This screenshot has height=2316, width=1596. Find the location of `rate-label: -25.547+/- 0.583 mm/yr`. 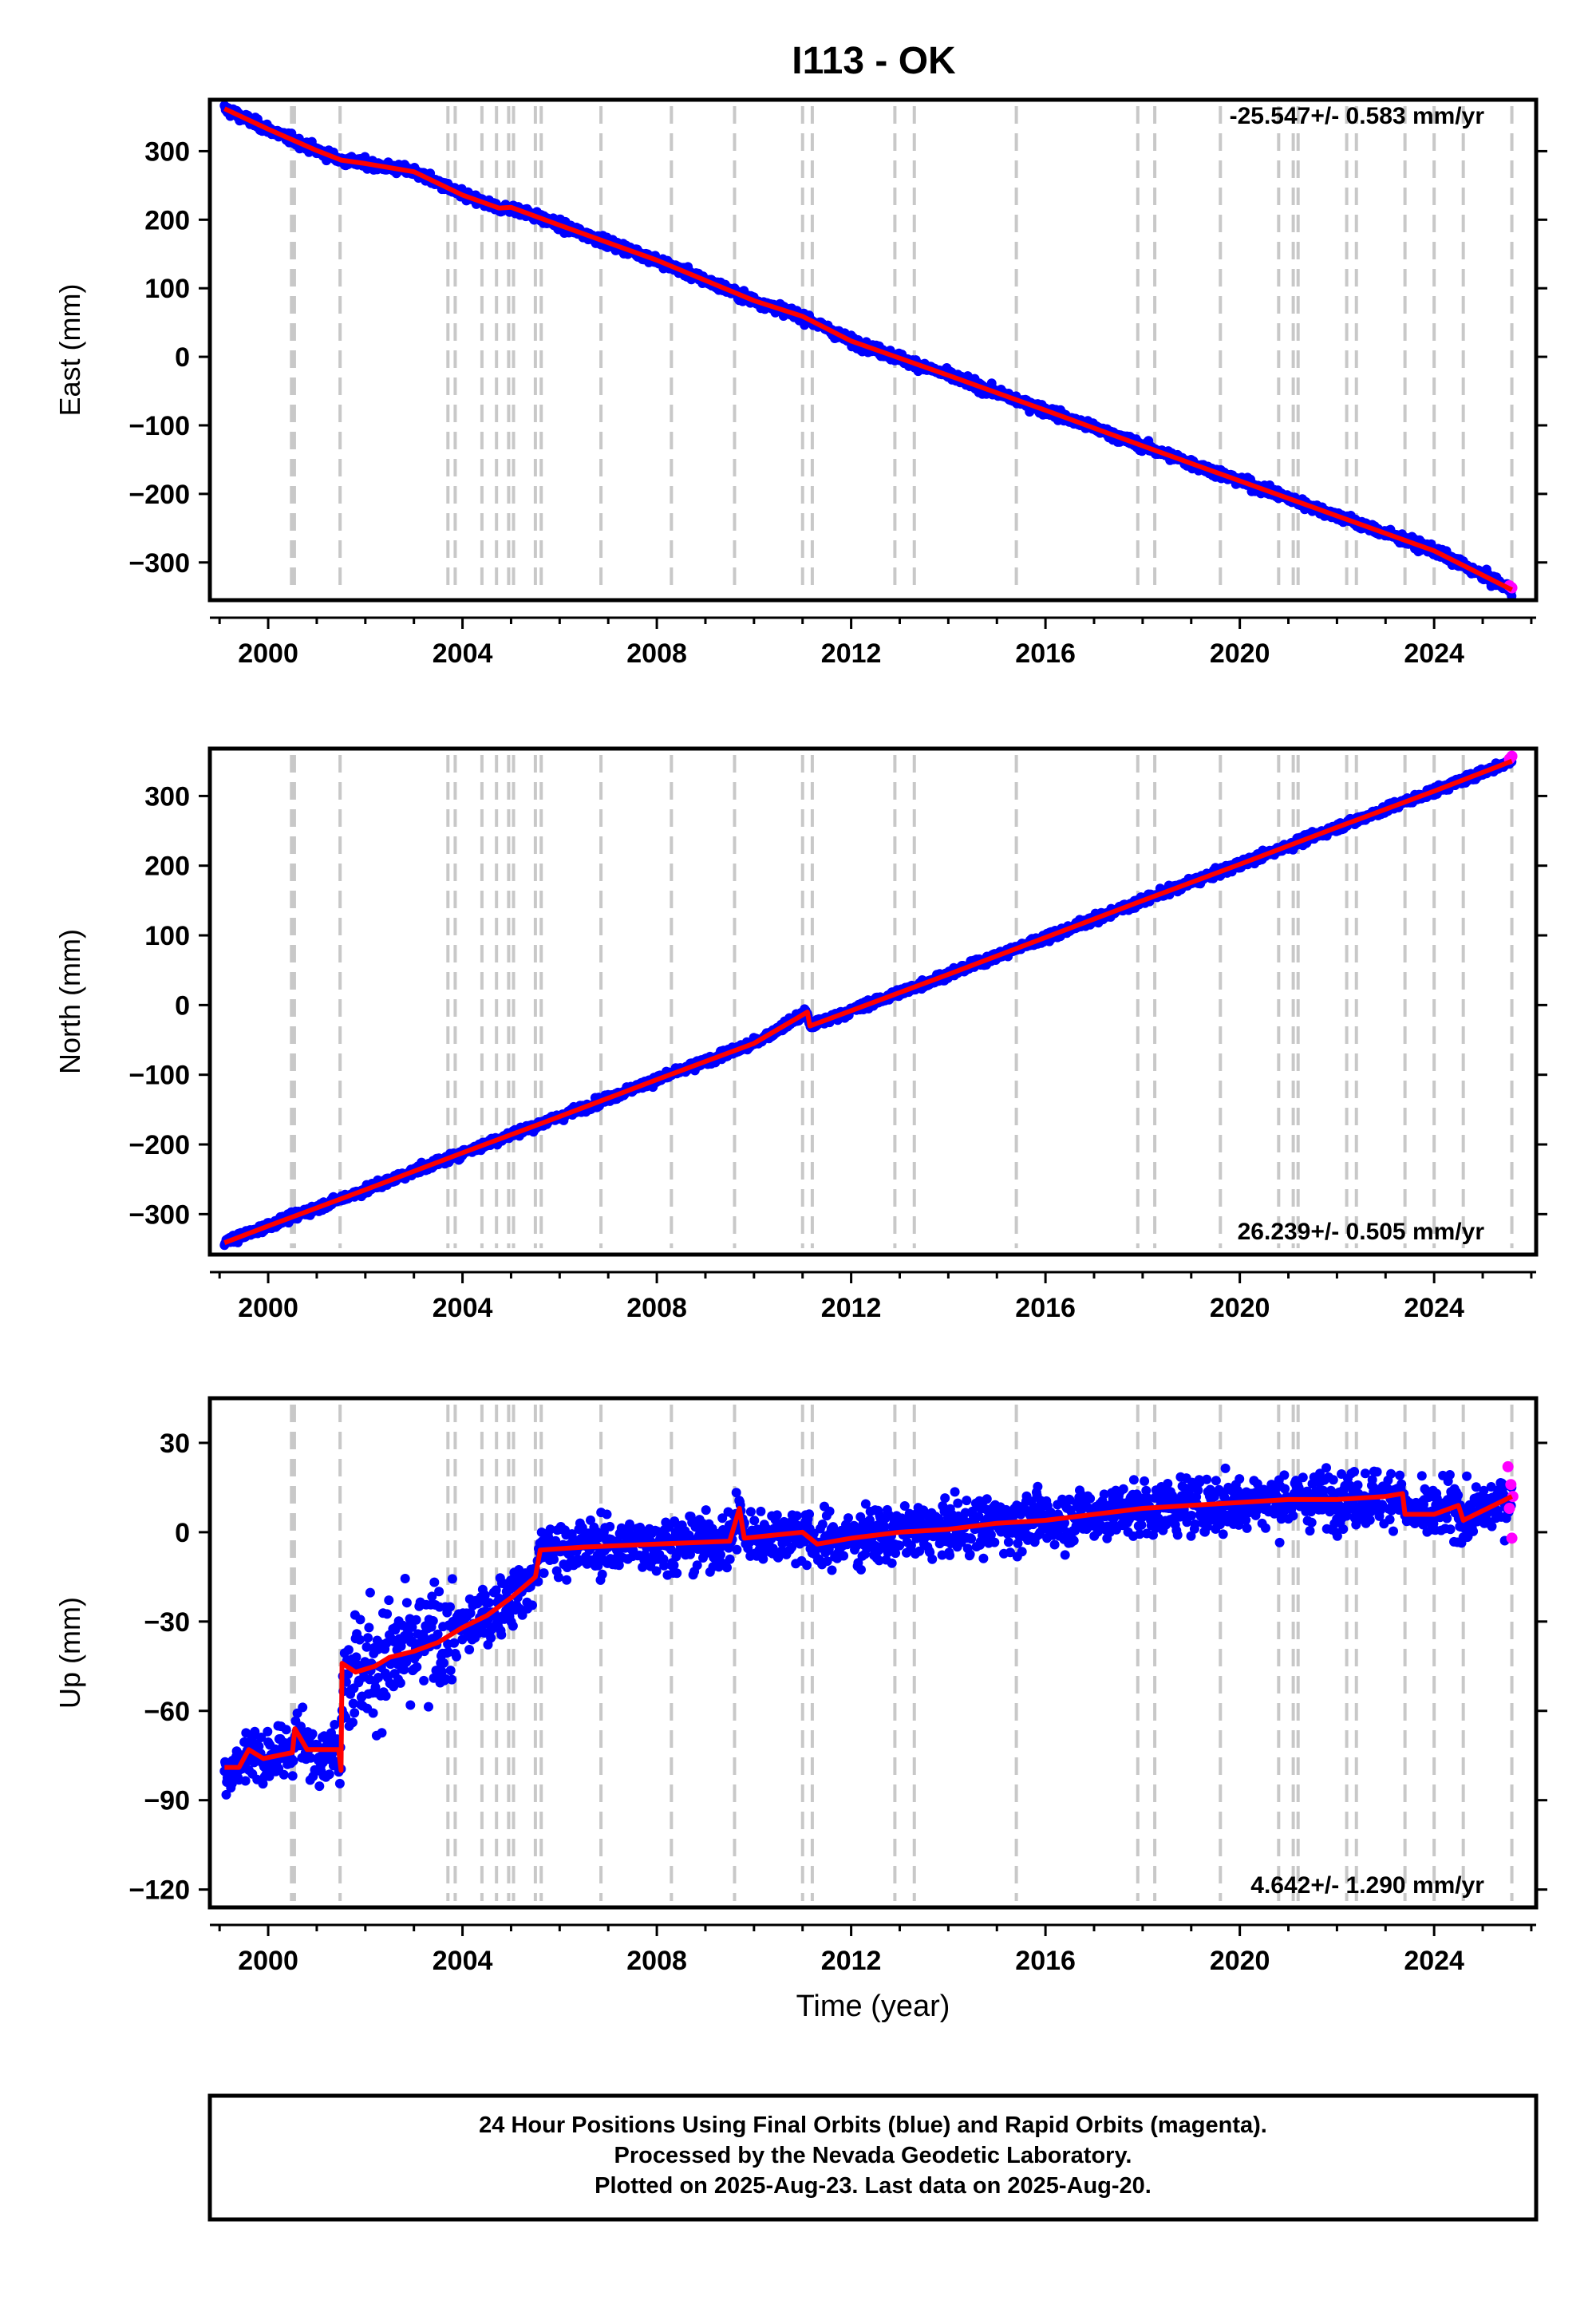

rate-label: -25.547+/- 0.583 mm/yr is located at coordinates (1357, 116).